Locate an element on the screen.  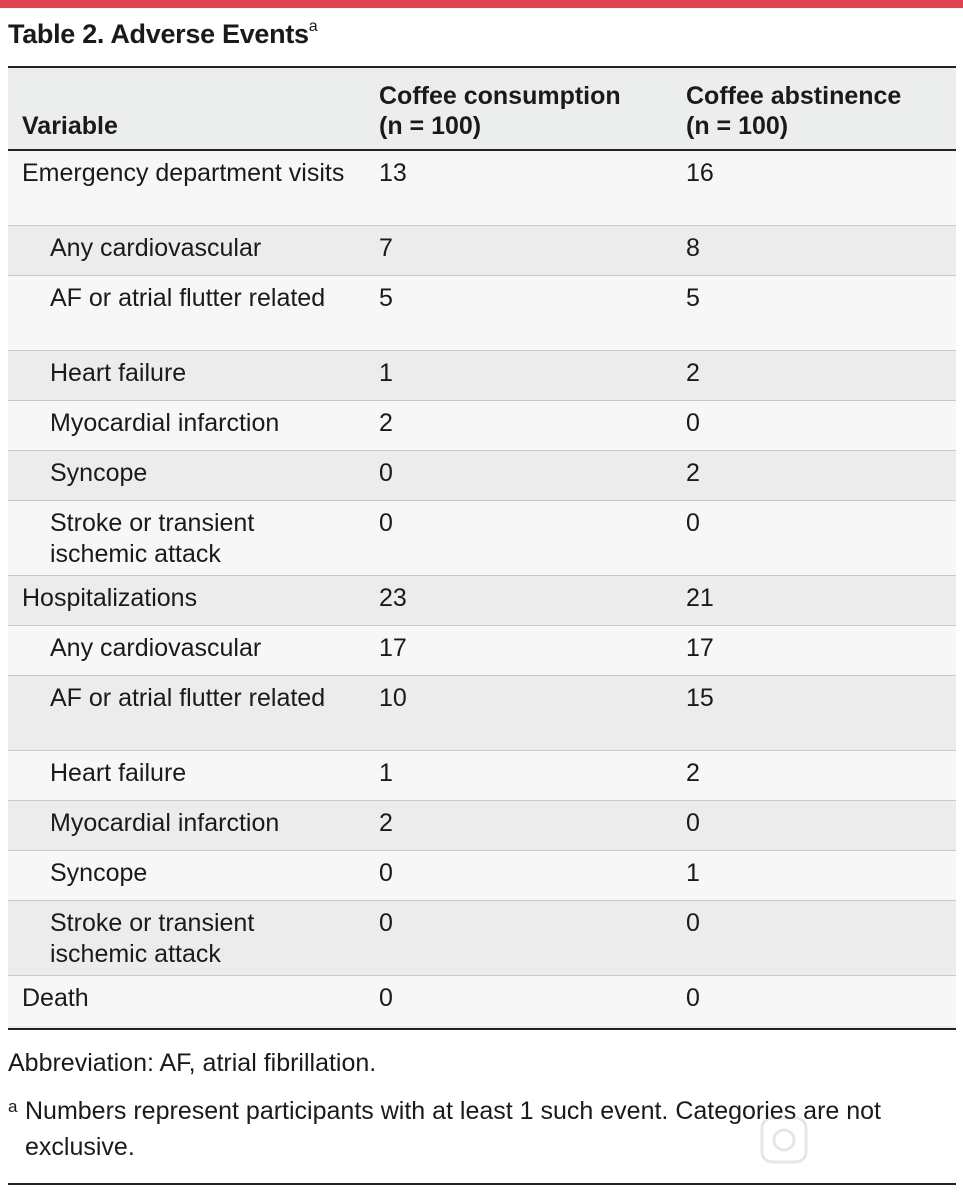
coffee-abstinence-value: 1 is located at coordinates (693, 873).